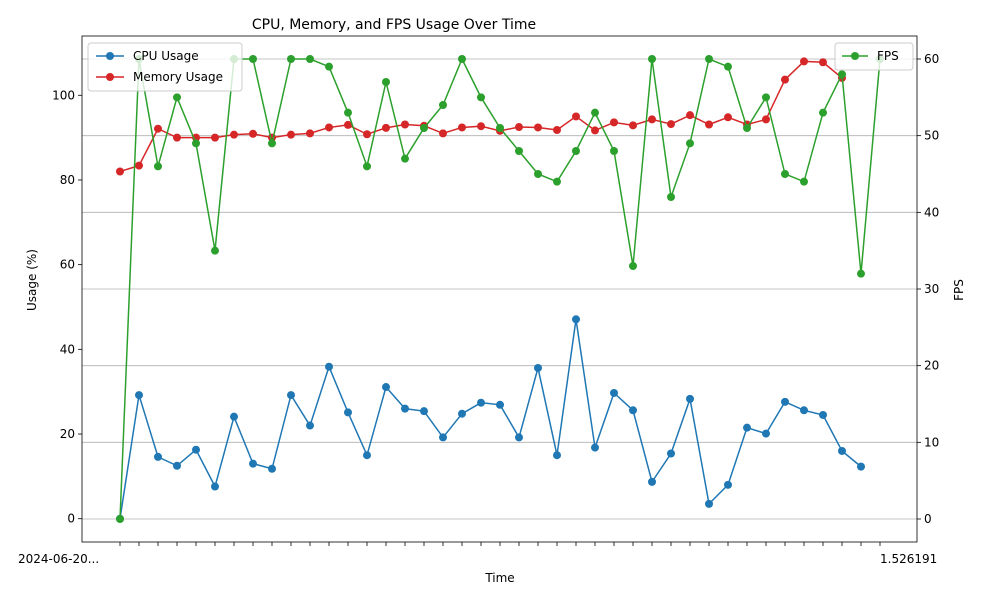 This screenshot has width=1000, height=604. What do you see at coordinates (928, 519) in the screenshot?
I see `y-tick-label-right-0: 0` at bounding box center [928, 519].